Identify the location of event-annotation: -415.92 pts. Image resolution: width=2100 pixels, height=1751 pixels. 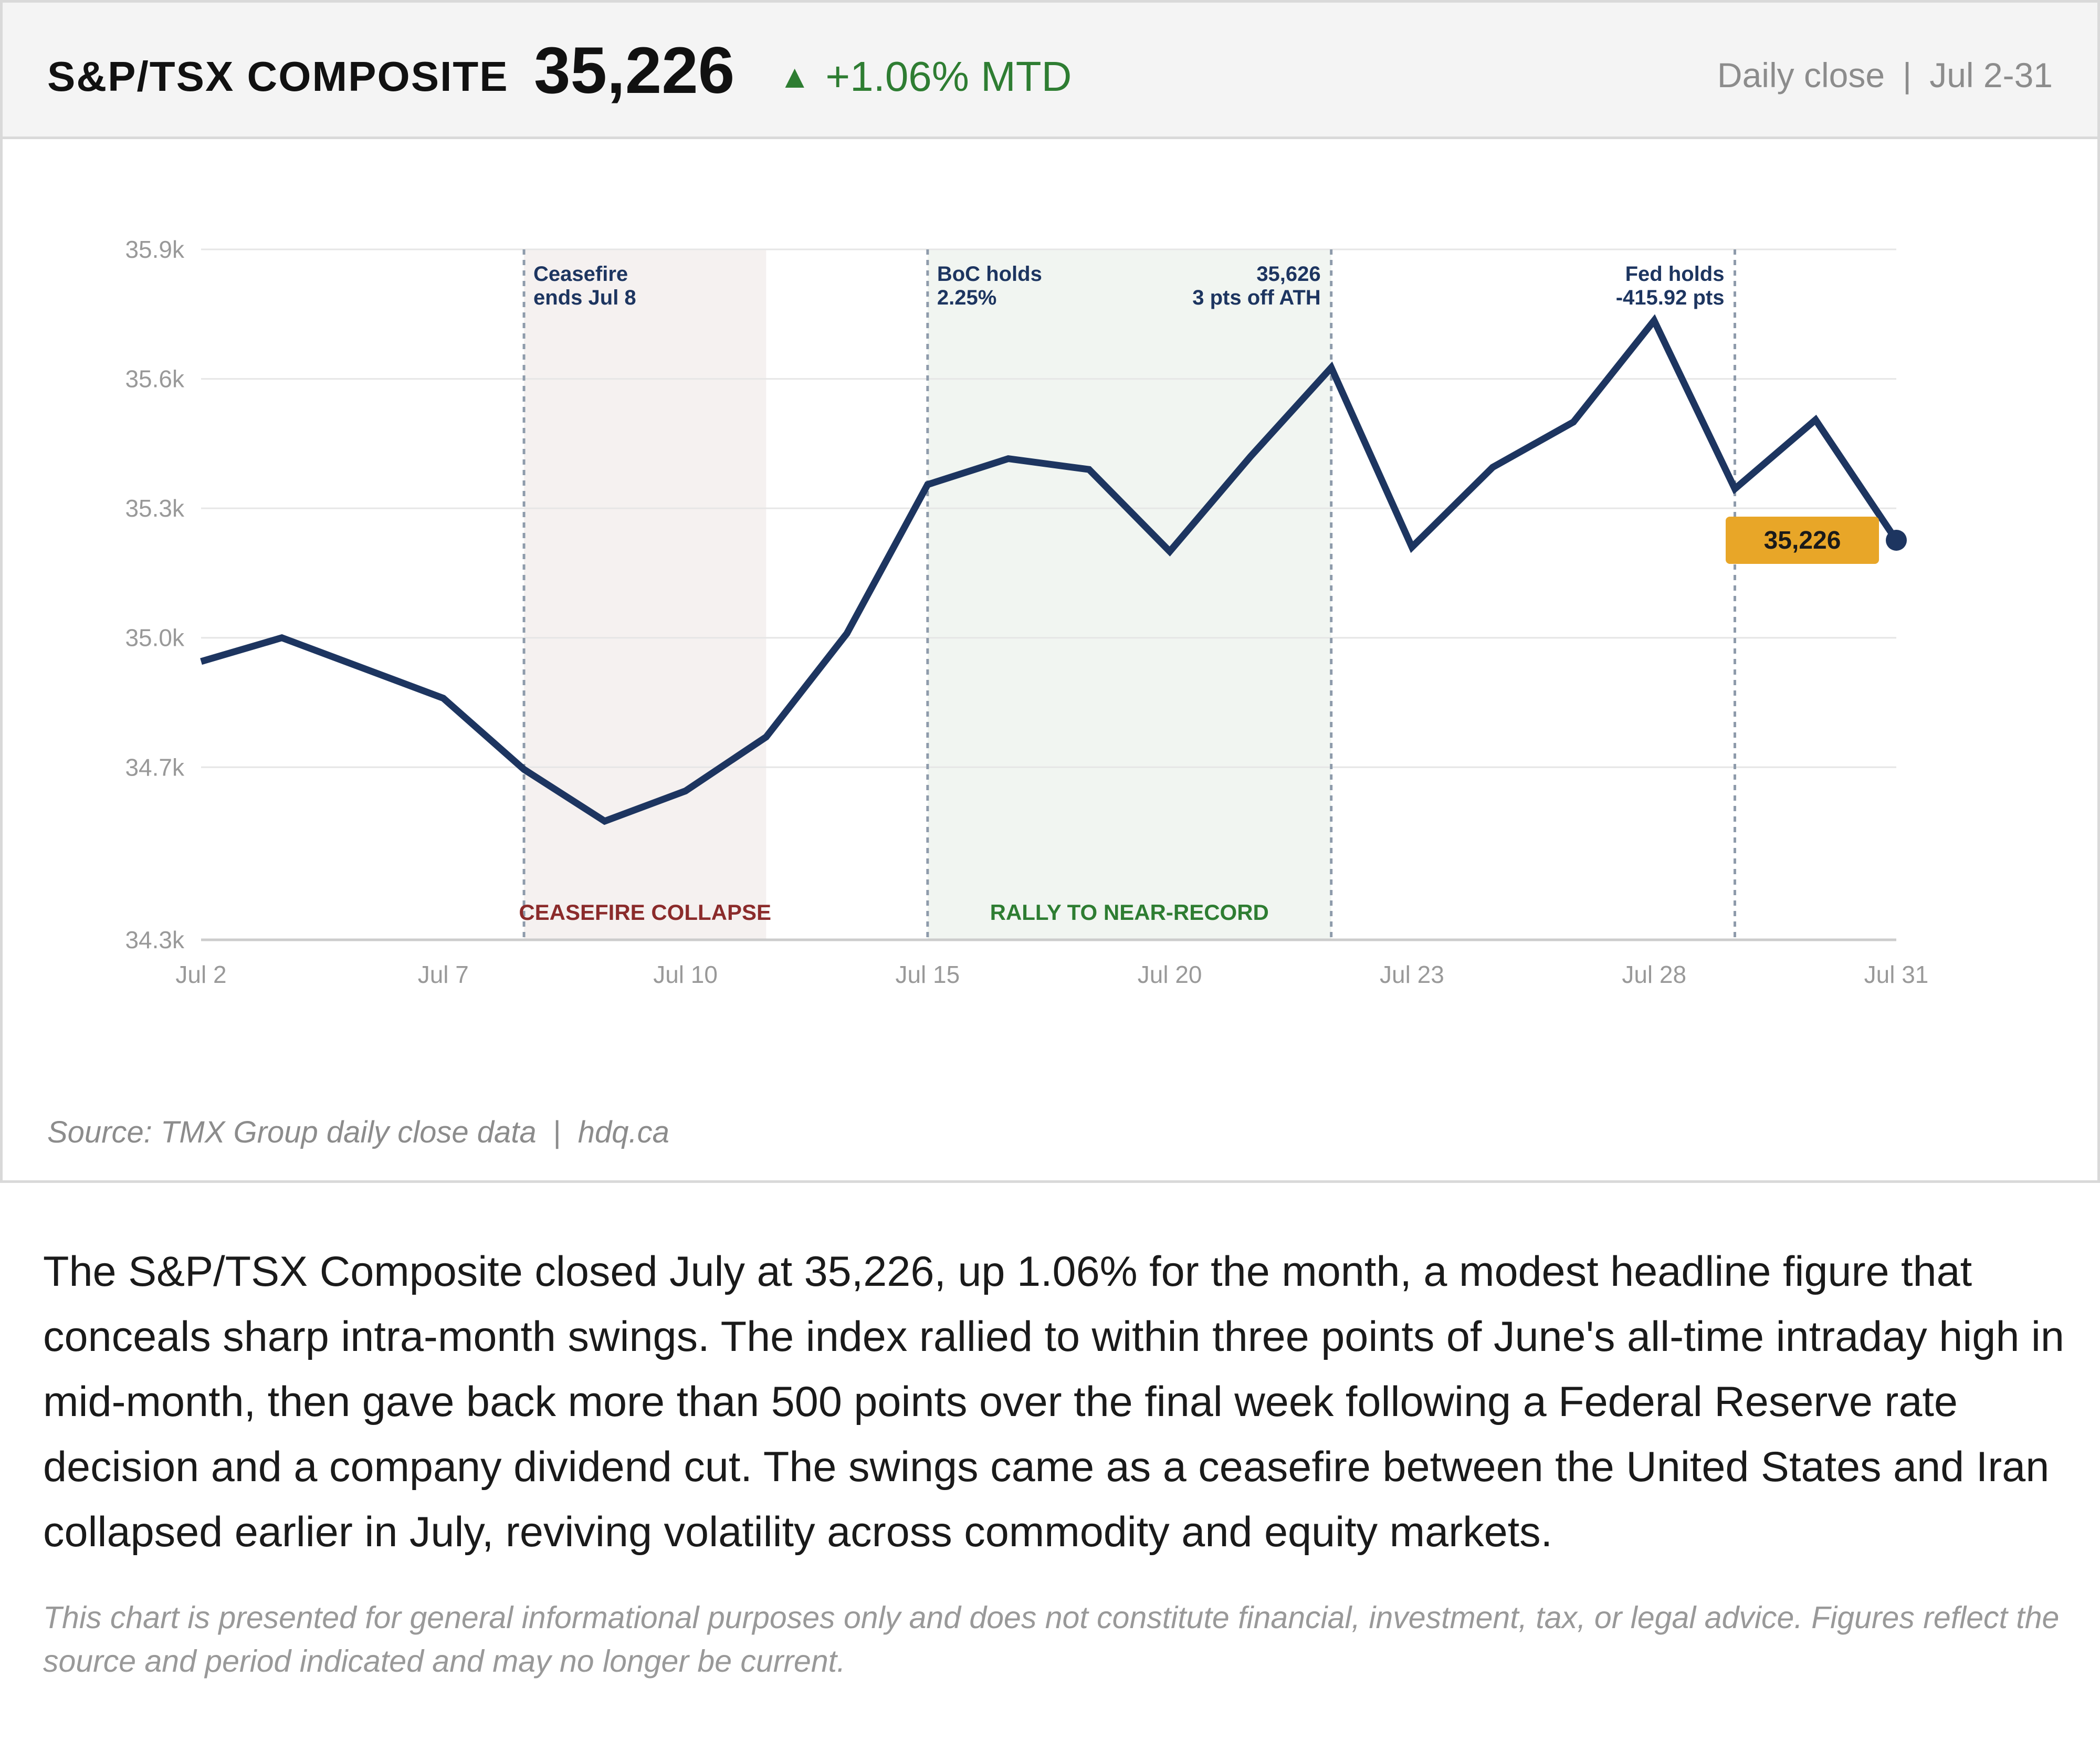
(1670, 297).